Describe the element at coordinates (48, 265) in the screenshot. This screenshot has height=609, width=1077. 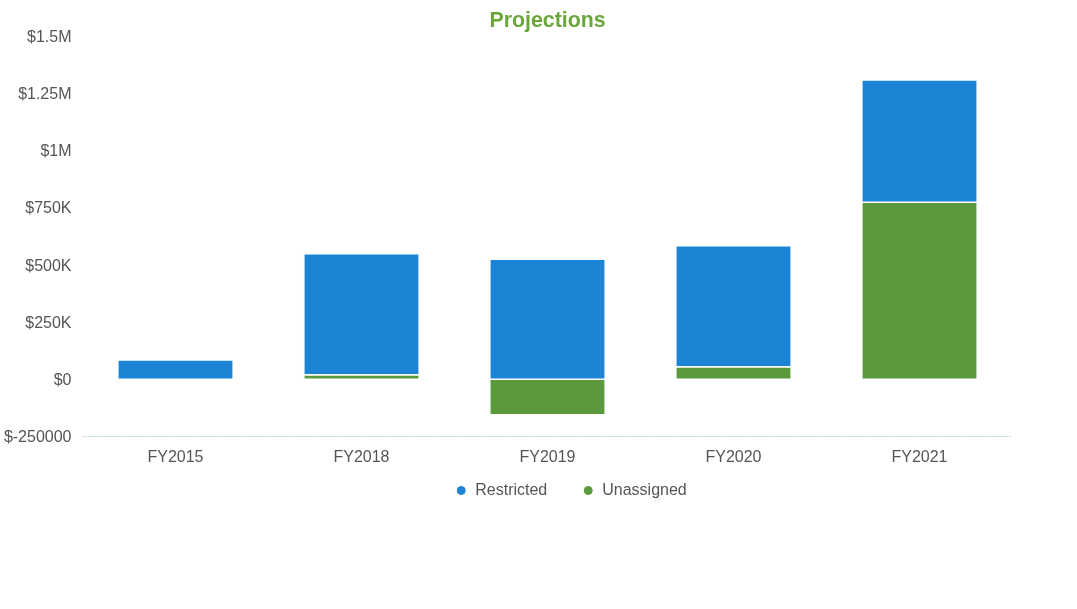
I see `y-tick-label: $500K` at that location.